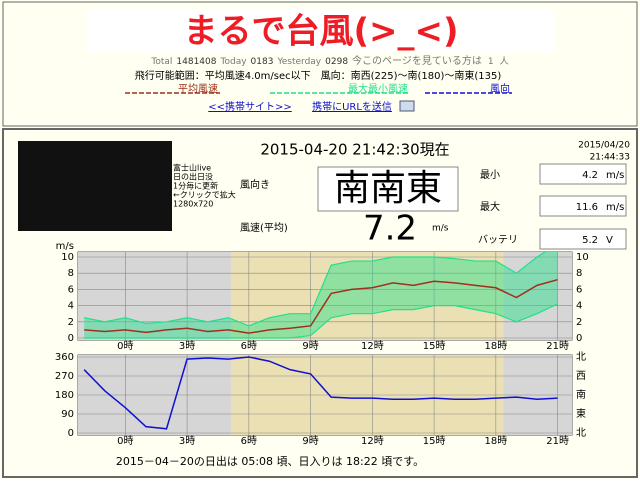 Image resolution: width=640 pixels, height=484 pixels. Describe the element at coordinates (67, 257) in the screenshot. I see `y-tick-label: 10` at that location.